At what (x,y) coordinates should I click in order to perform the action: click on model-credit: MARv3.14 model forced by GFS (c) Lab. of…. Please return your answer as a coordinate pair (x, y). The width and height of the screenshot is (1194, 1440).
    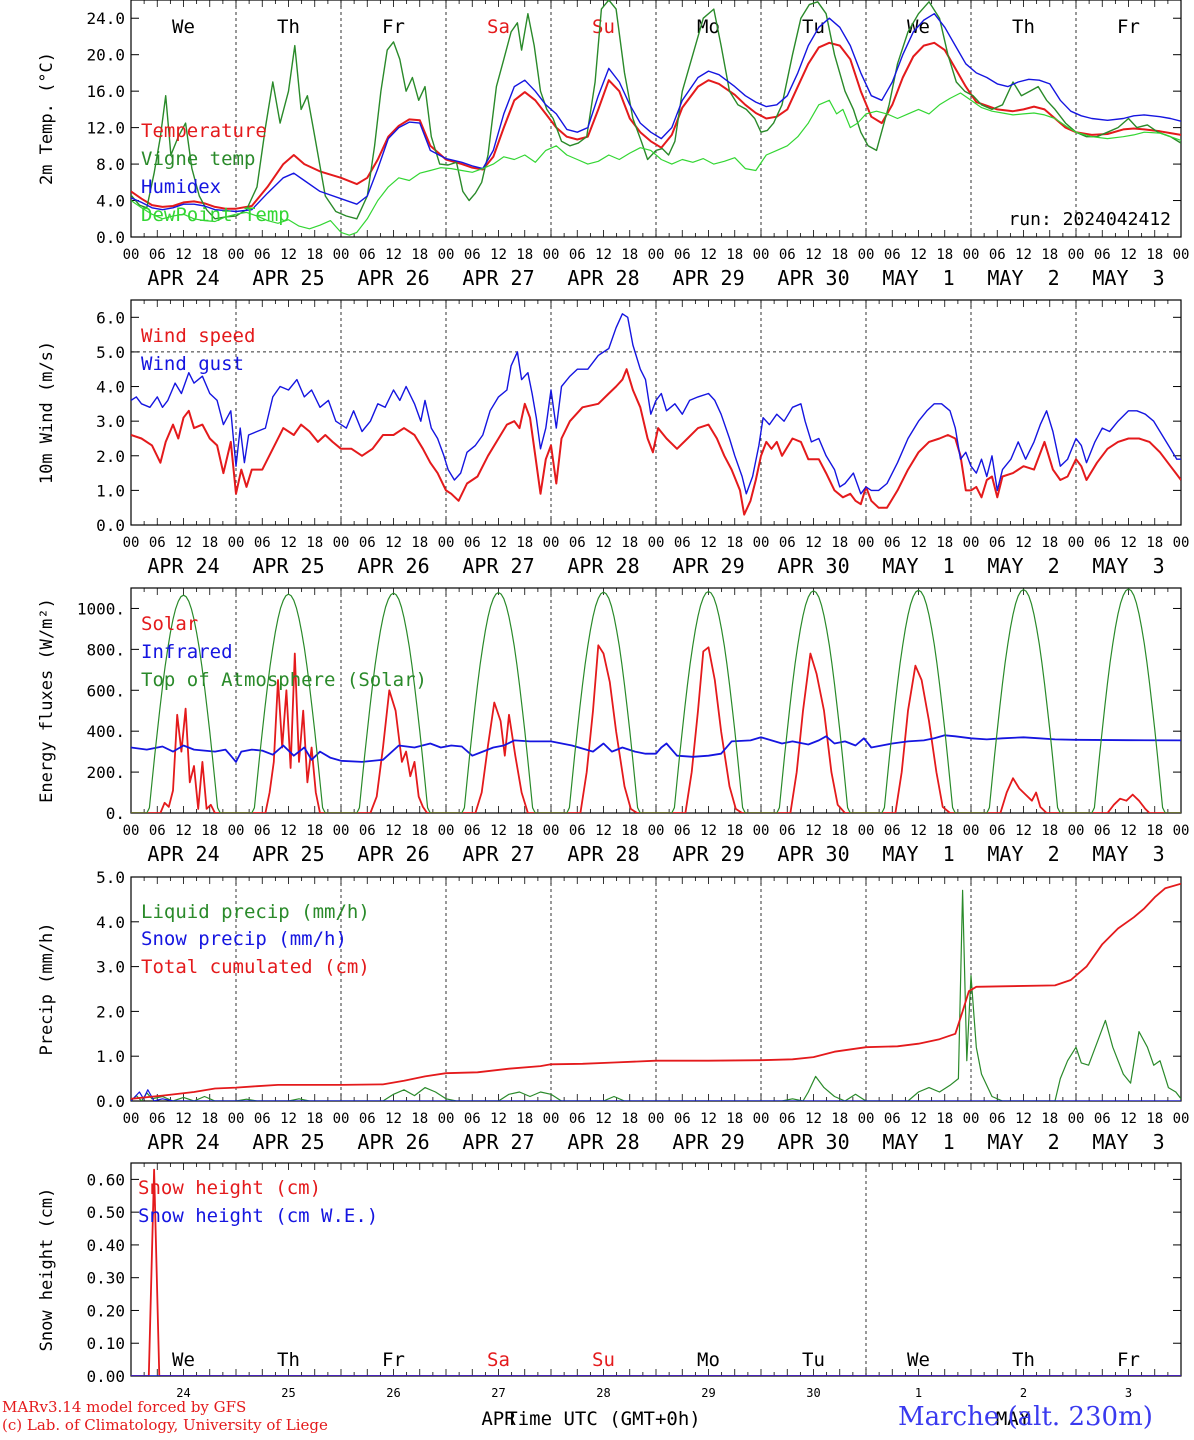
    Looking at the image, I should click on (165, 1416).